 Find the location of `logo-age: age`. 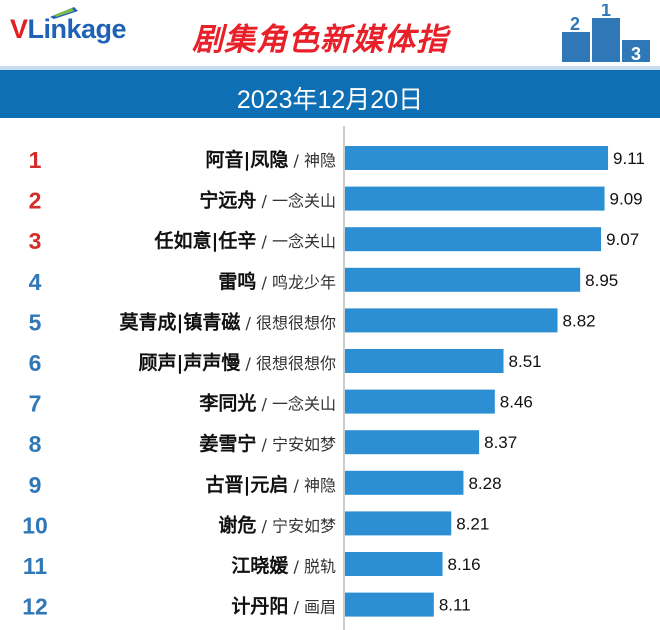

logo-age: age is located at coordinates (104, 29).